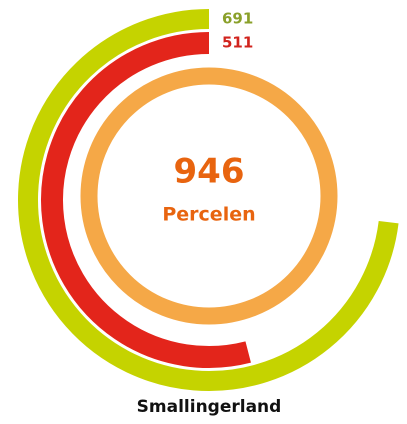  What do you see at coordinates (237, 43) in the screenshot?
I see `value-label: 511` at bounding box center [237, 43].